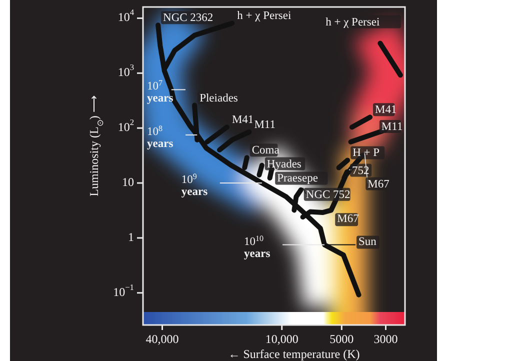  I want to click on y-tick-label: 10, so click(128, 181).